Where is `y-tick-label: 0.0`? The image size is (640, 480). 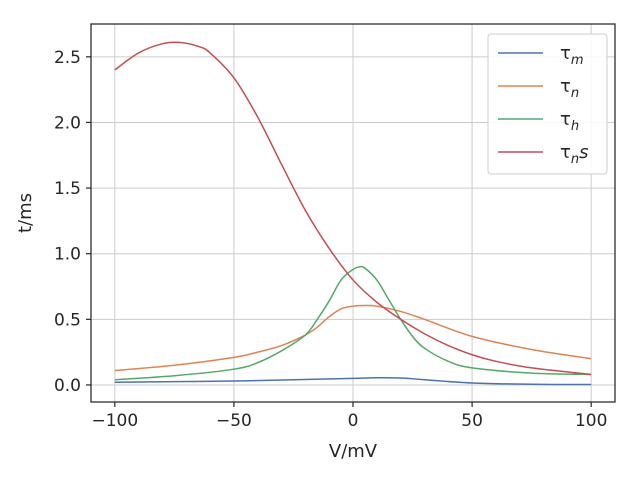 y-tick-label: 0.0 is located at coordinates (67, 386).